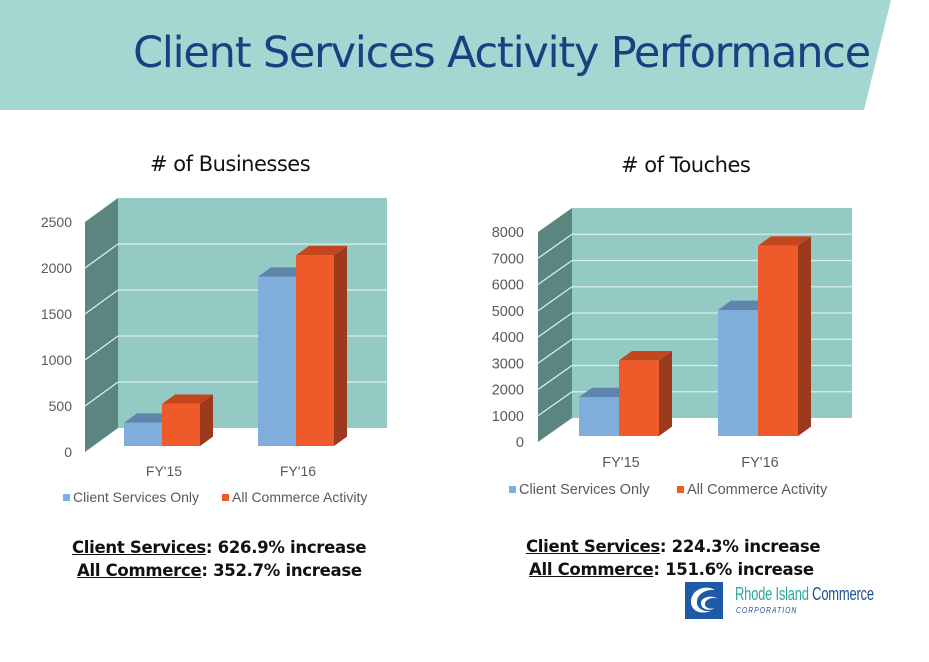  What do you see at coordinates (281, 570) in the screenshot?
I see `stat-value: : 352.7% increase` at bounding box center [281, 570].